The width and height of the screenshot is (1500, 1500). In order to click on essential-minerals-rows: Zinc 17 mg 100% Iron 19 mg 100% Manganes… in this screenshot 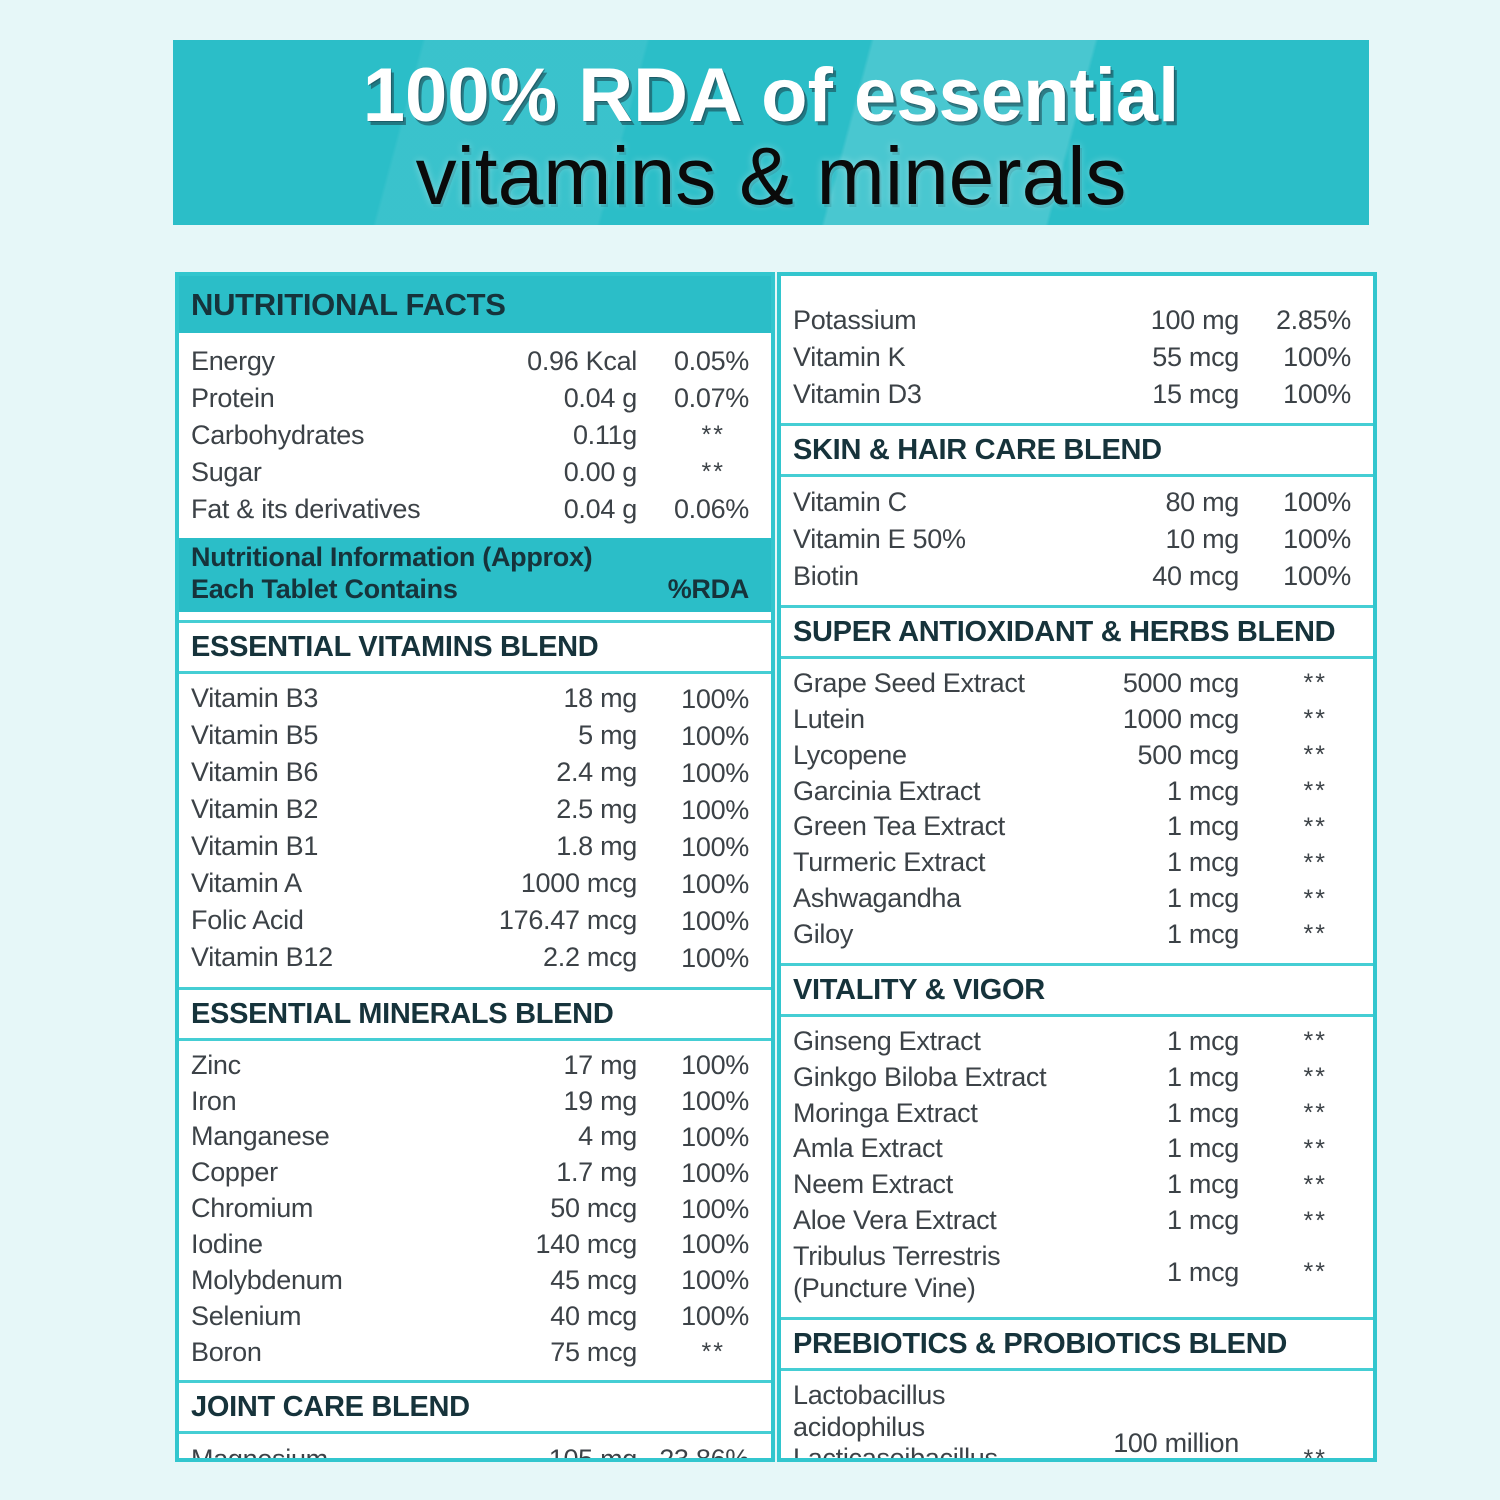, I will do `click(475, 1209)`.